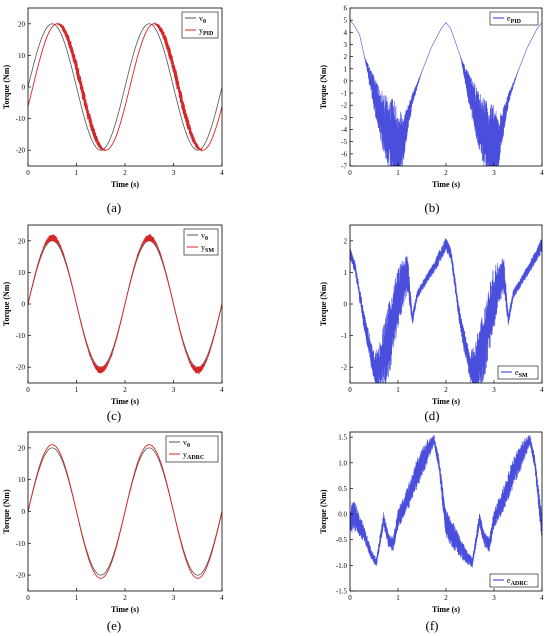  I want to click on y-tick-label: -2, so click(344, 368).